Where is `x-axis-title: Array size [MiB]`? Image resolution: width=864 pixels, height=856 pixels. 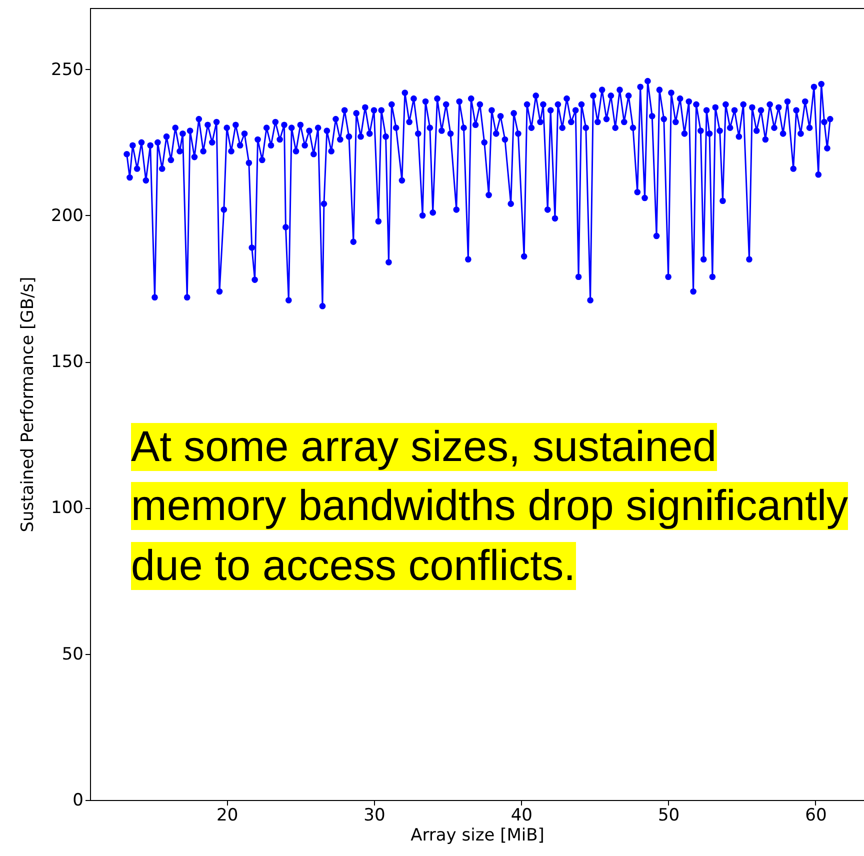 x-axis-title: Array size [MiB] is located at coordinates (477, 836).